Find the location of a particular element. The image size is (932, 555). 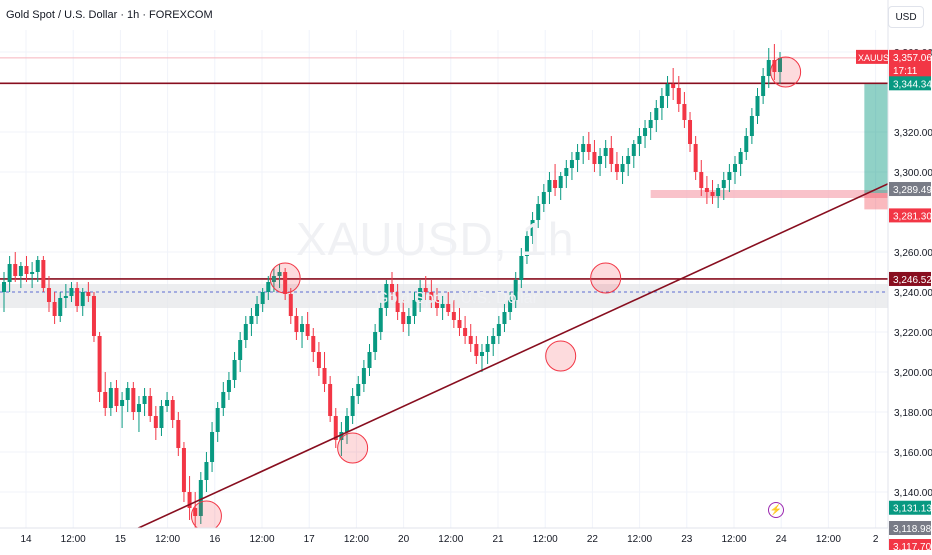

price-tag-value: 3,281.30 is located at coordinates (912, 216).